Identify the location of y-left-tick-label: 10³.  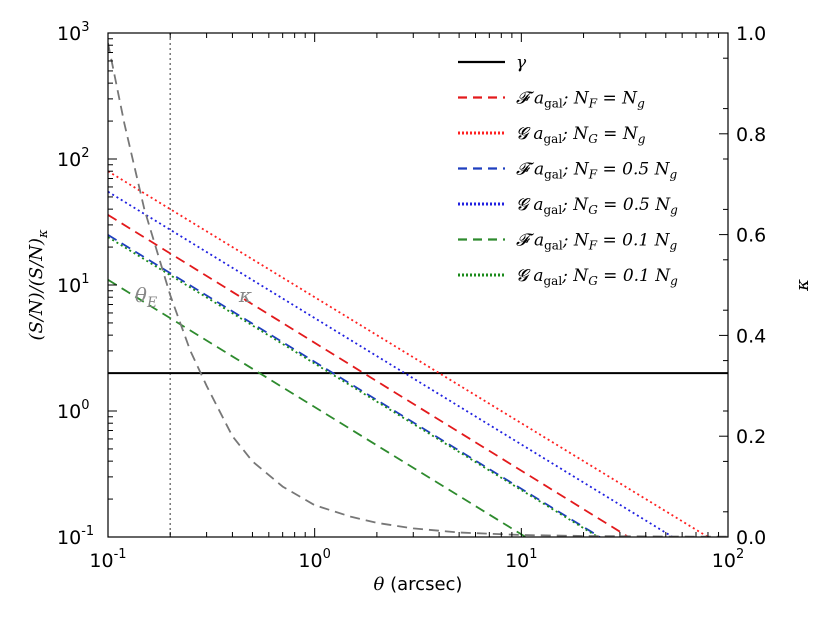
(73, 32).